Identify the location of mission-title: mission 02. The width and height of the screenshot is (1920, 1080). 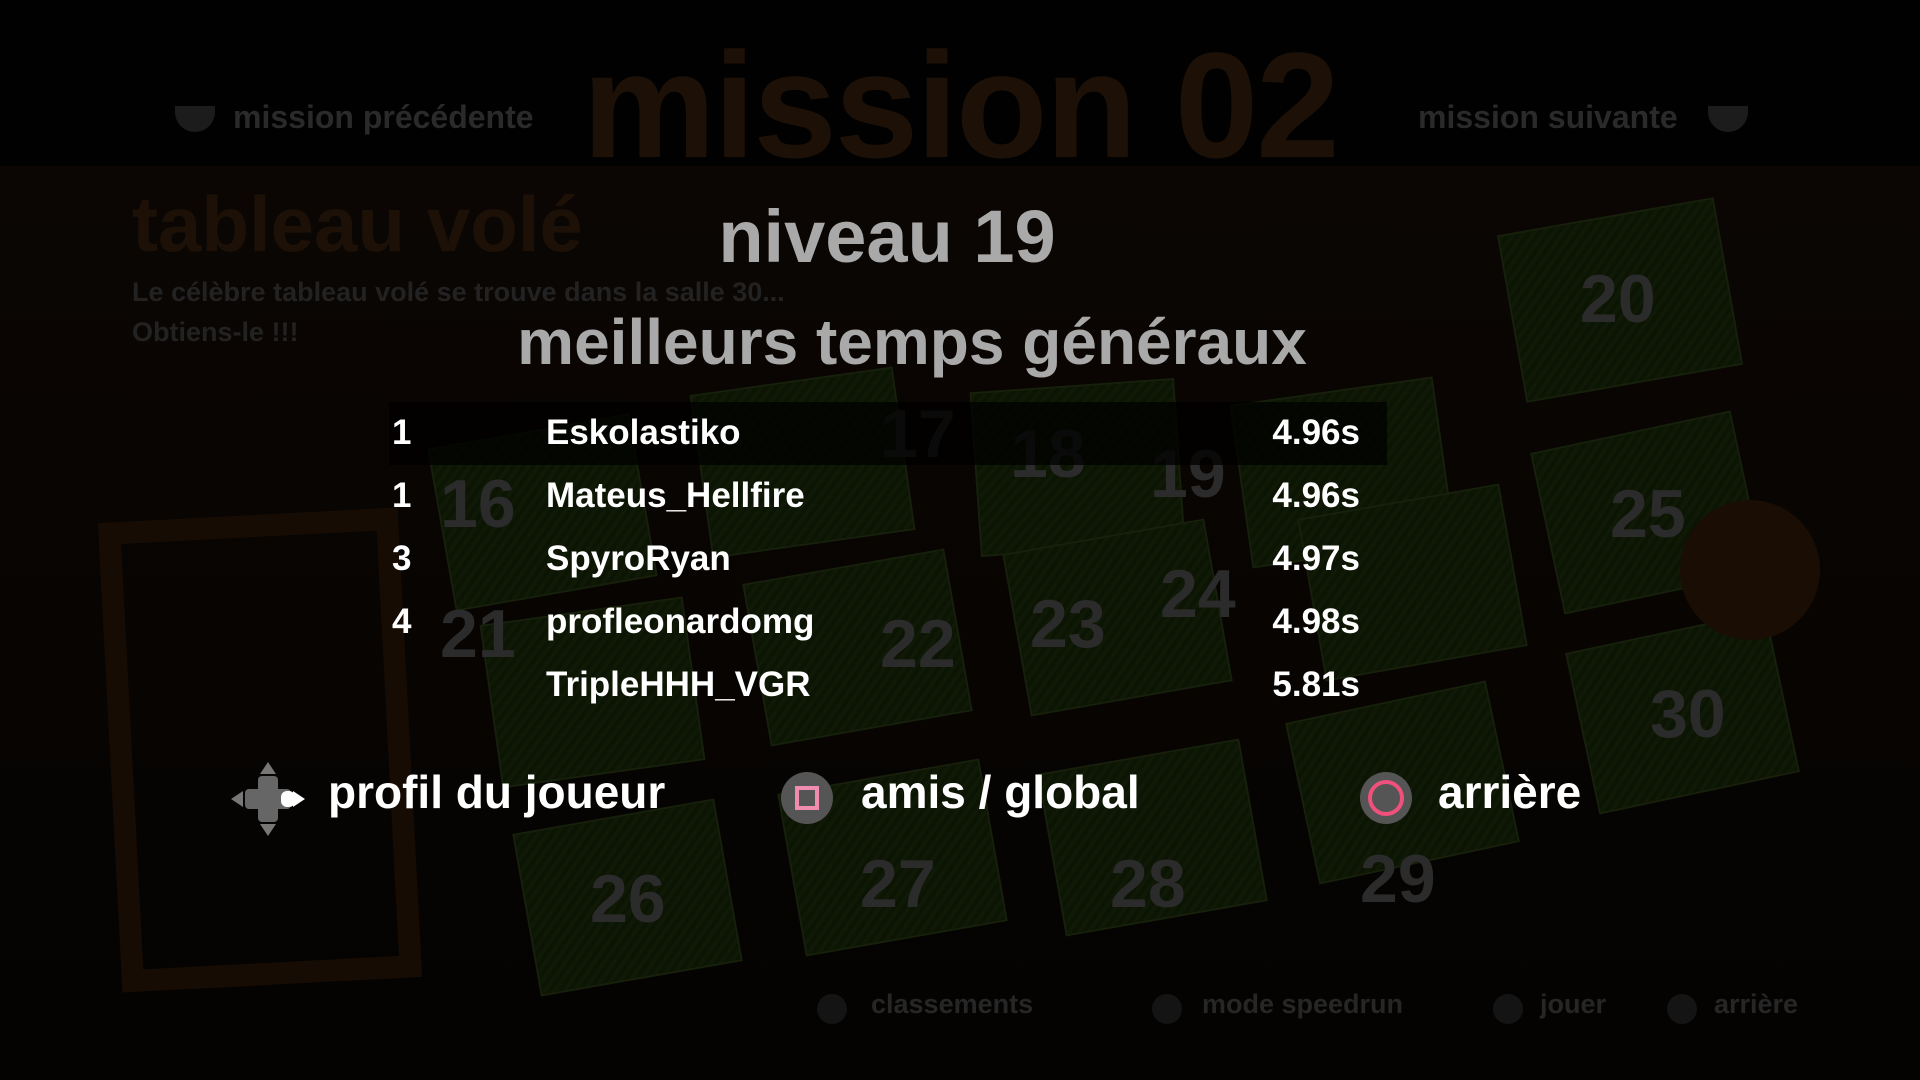
(960, 105).